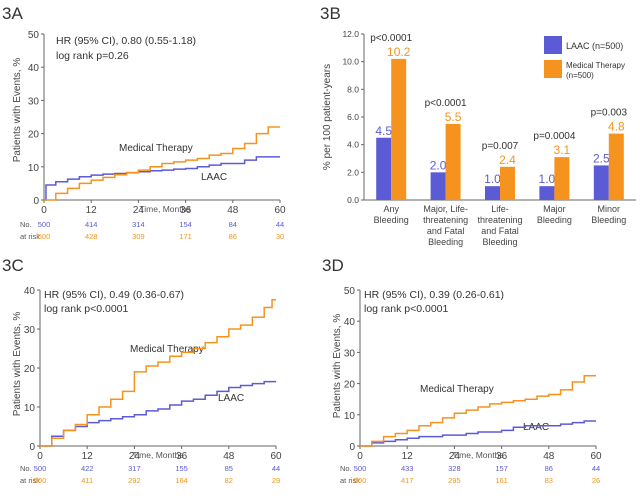  What do you see at coordinates (391, 209) in the screenshot?
I see `category-label: Any` at bounding box center [391, 209].